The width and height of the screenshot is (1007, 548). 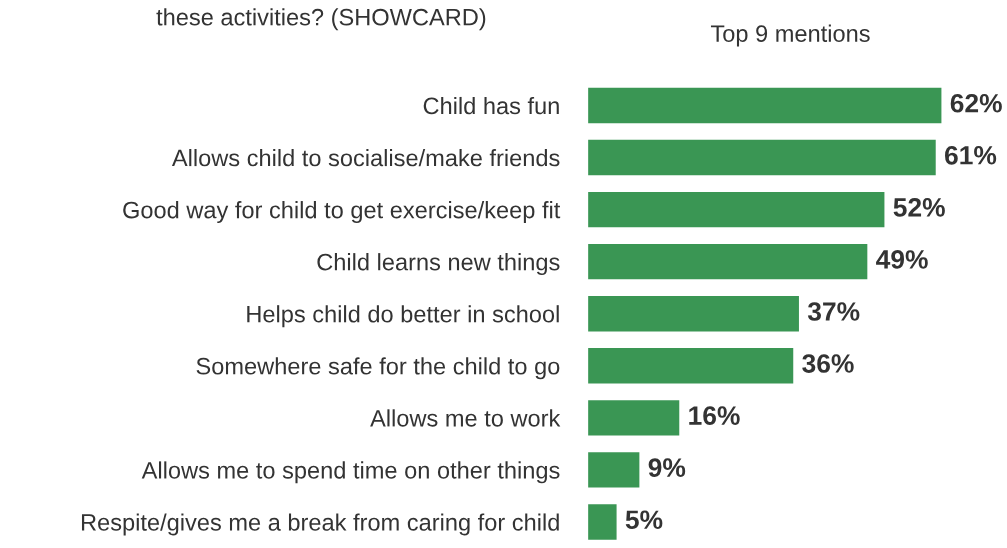 What do you see at coordinates (321, 19) in the screenshot?
I see `text: these activities? (SHOWCARD)` at bounding box center [321, 19].